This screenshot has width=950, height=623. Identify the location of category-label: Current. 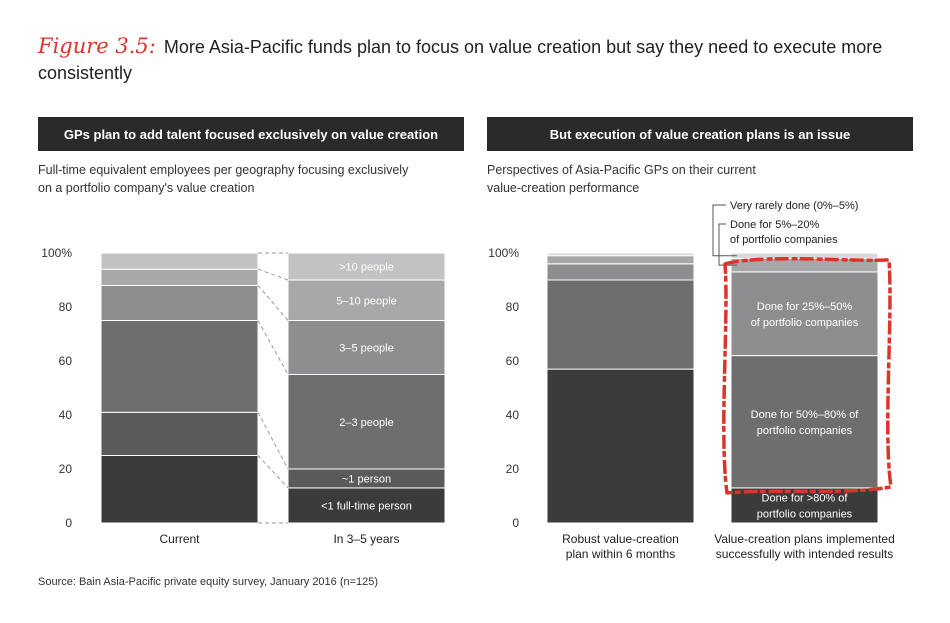
(179, 539).